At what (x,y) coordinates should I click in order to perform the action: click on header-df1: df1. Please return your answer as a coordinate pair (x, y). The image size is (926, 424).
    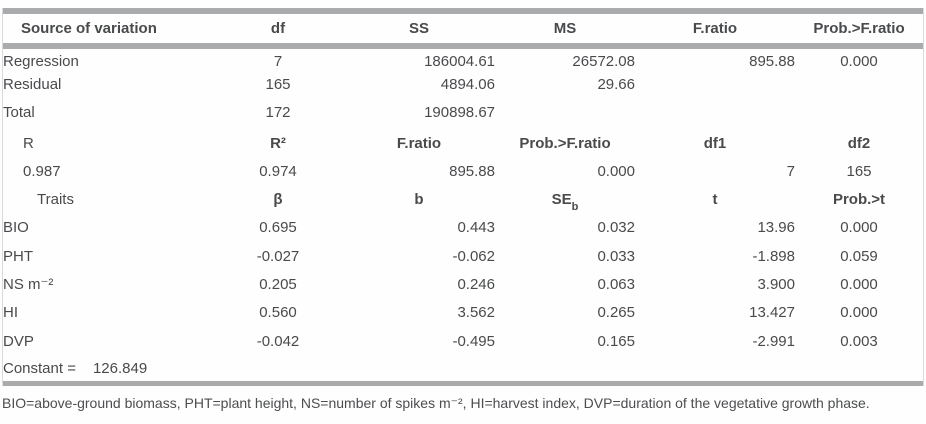
    Looking at the image, I should click on (715, 144).